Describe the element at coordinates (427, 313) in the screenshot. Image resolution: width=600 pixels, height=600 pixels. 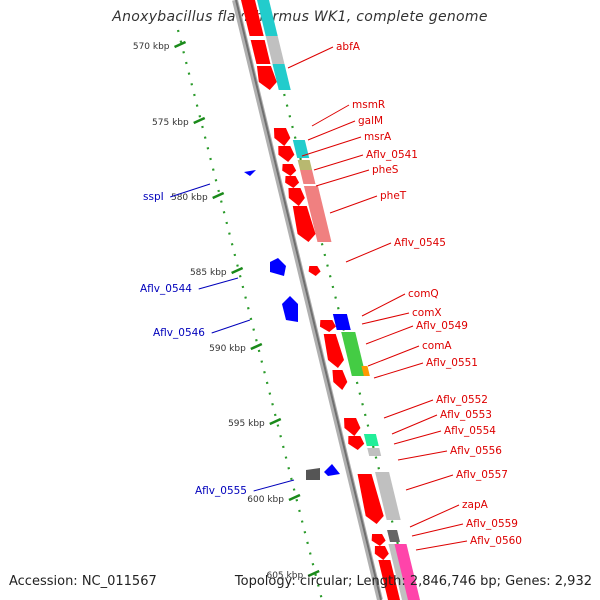
I see `gene-label: comX` at that location.